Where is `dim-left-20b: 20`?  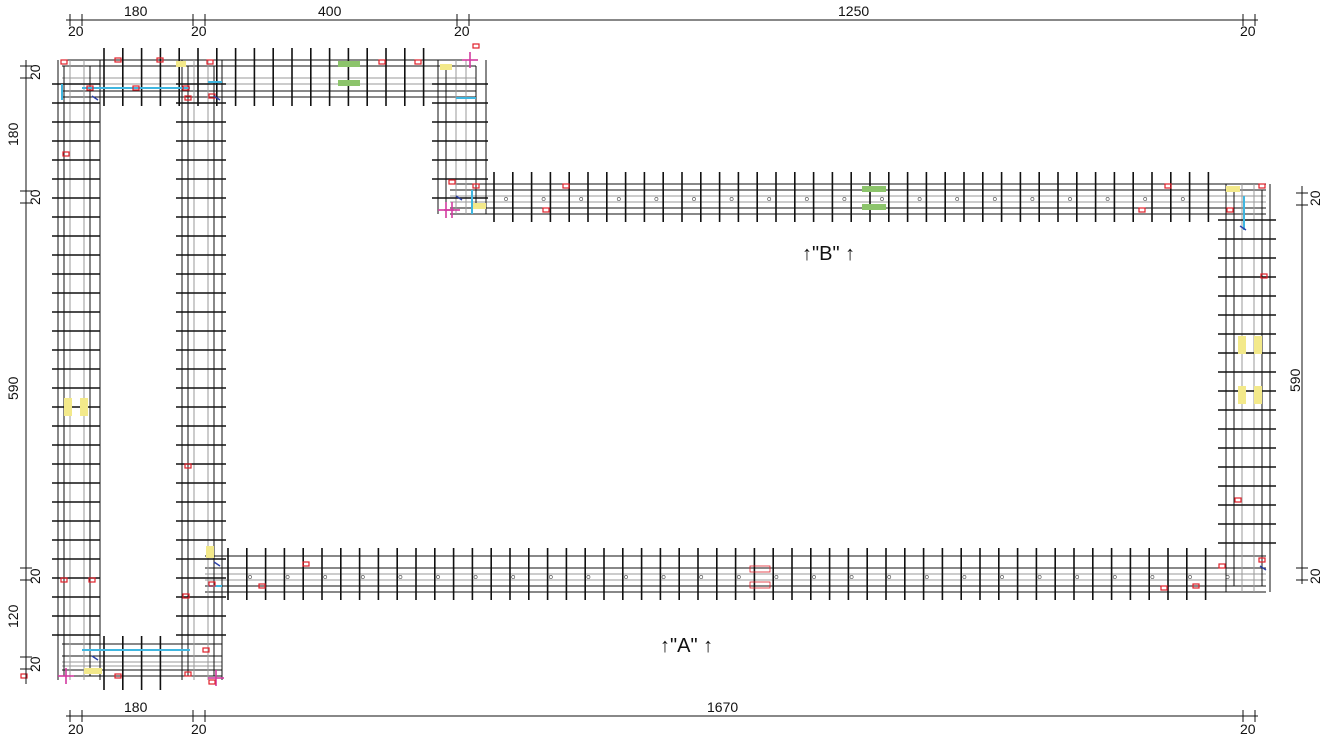 dim-left-20b: 20 is located at coordinates (35, 197).